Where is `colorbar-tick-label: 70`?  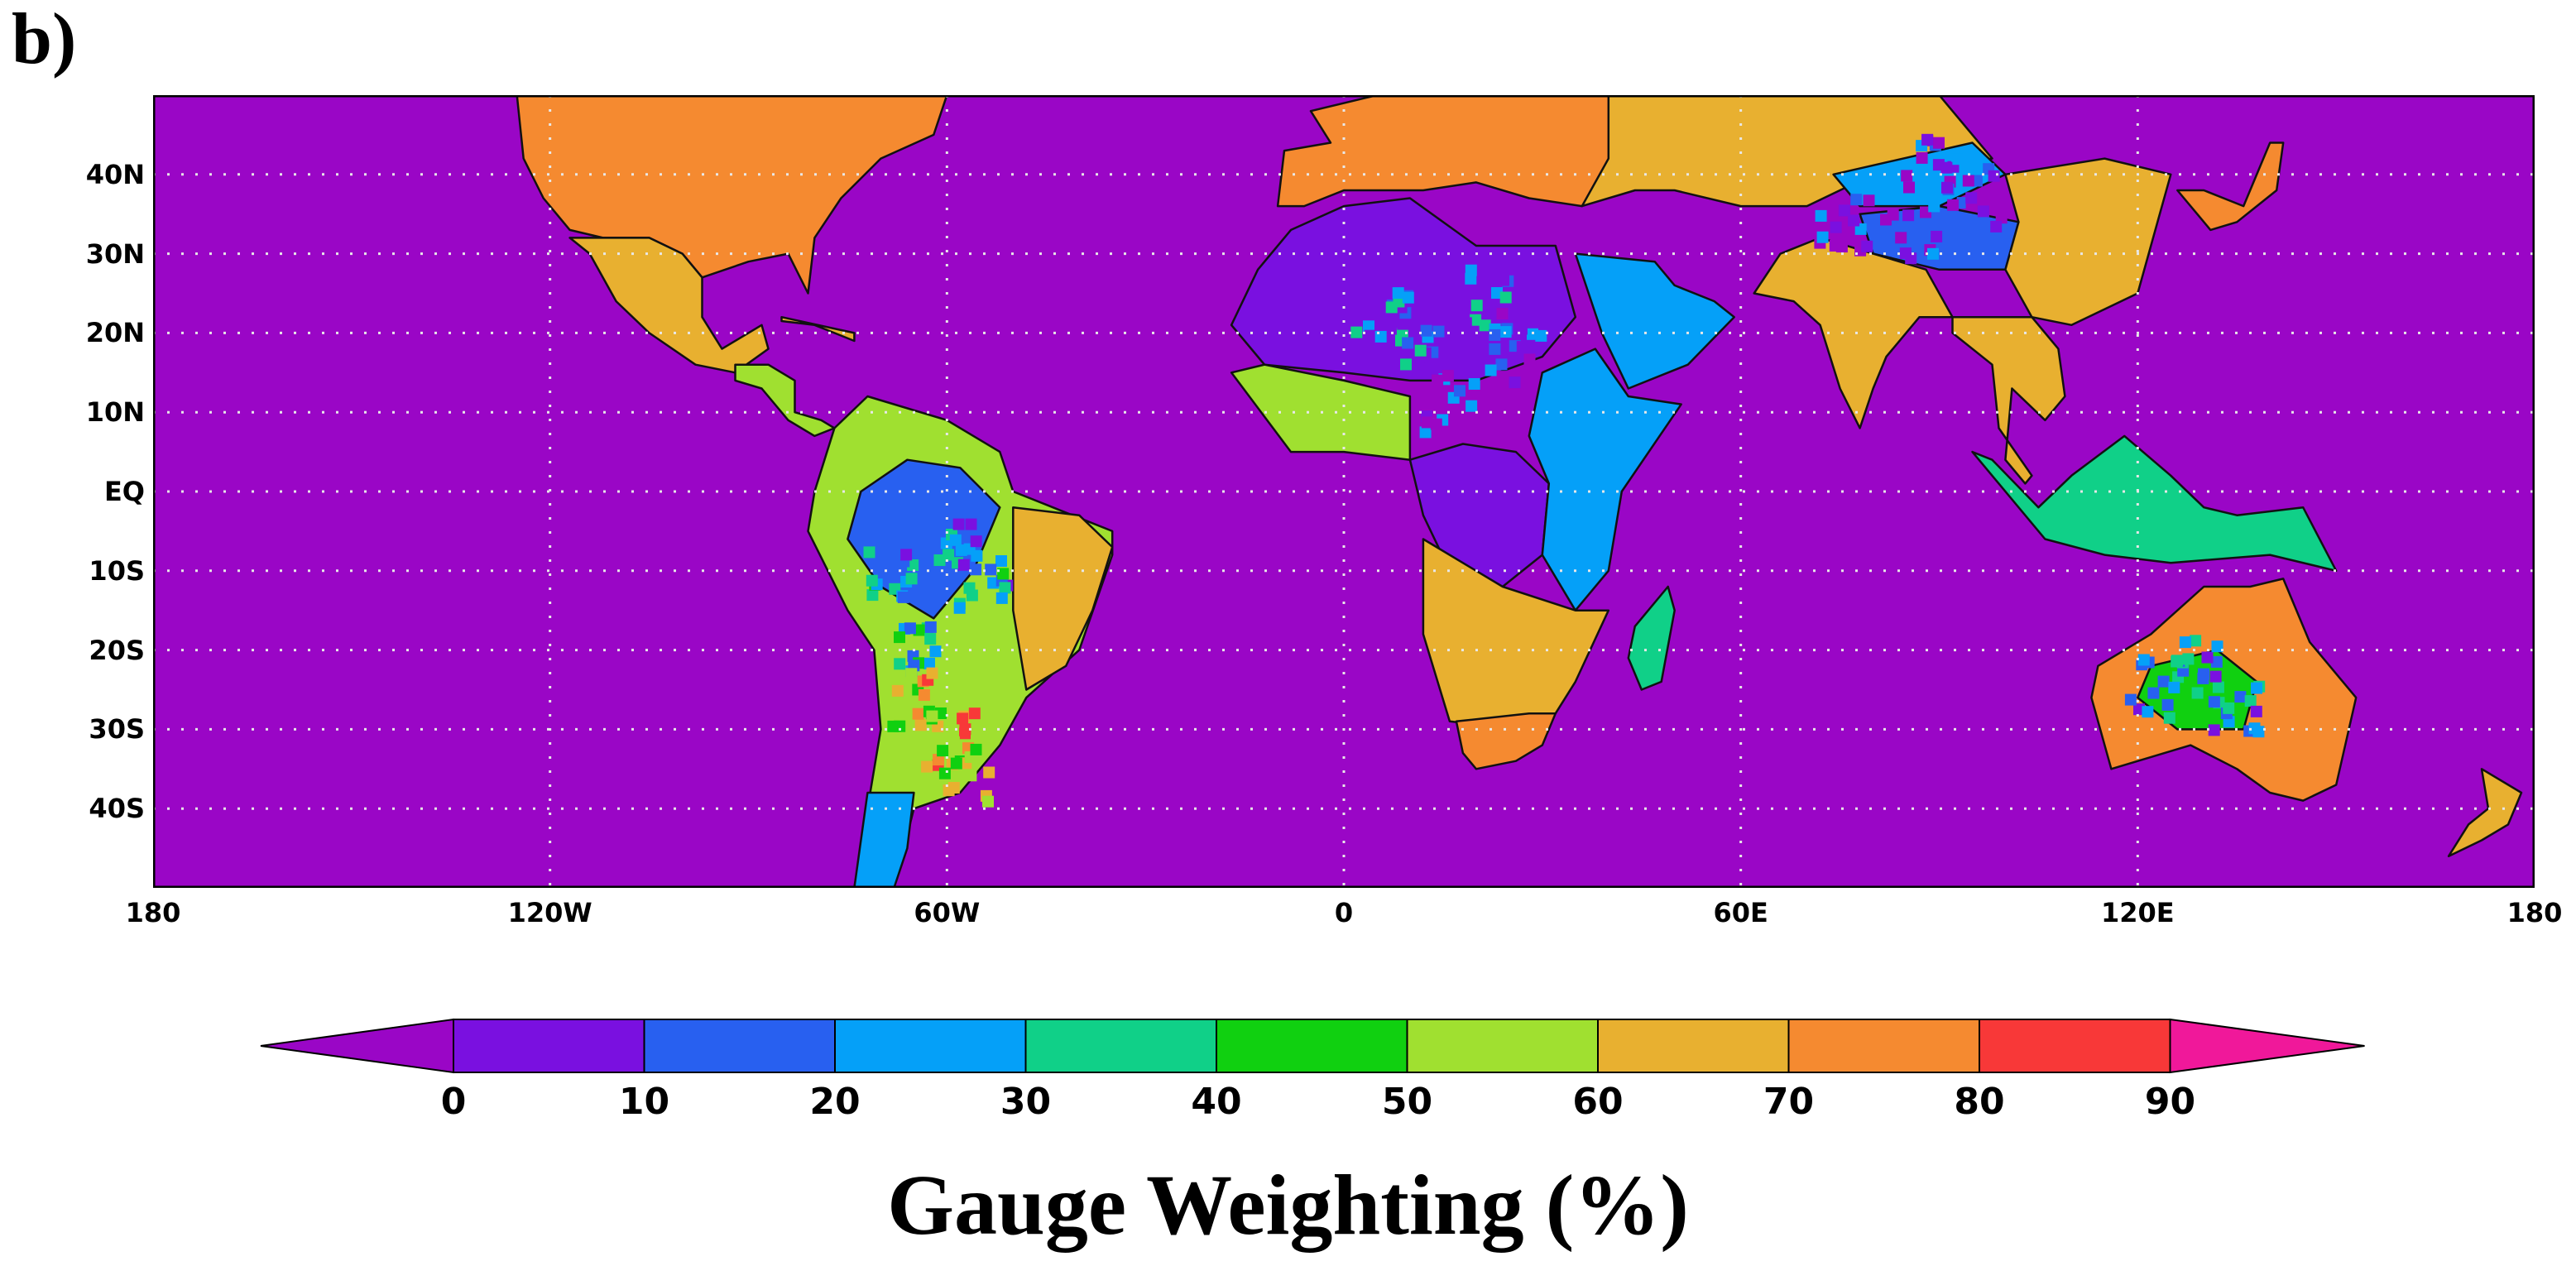 colorbar-tick-label: 70 is located at coordinates (1789, 1102).